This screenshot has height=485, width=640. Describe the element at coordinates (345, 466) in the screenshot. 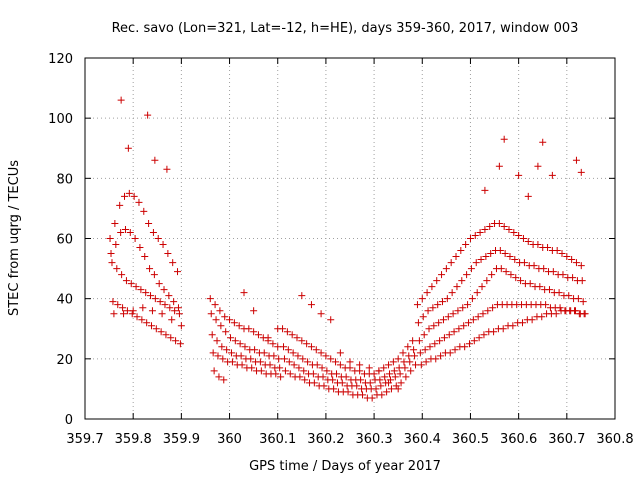

I see `x-axis-label: GPS time / Days of year 2017` at that location.